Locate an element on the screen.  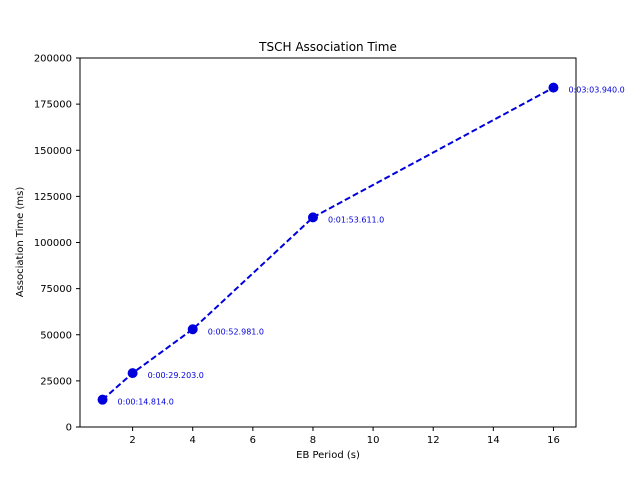
y-tick-label: 100000 is located at coordinates (53, 243).